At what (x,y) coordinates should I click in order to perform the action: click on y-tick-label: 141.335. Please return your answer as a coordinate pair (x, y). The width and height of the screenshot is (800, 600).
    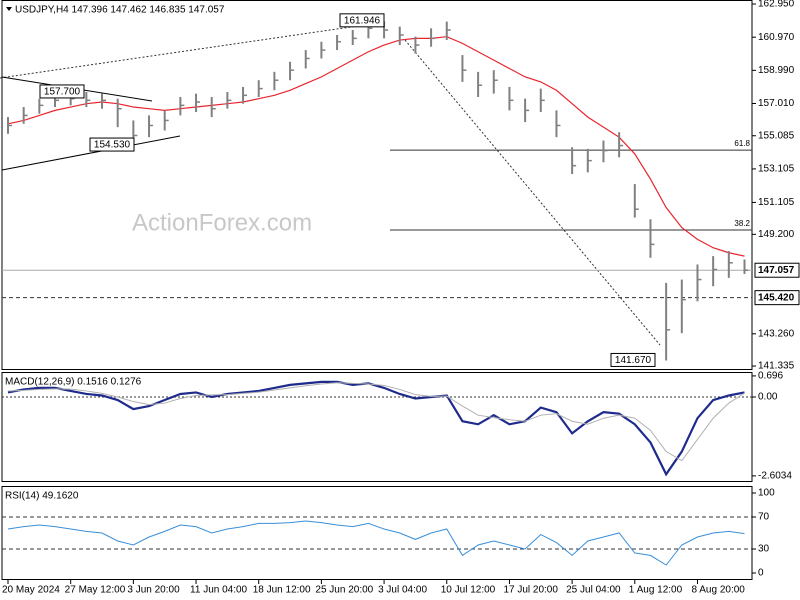
    Looking at the image, I should click on (776, 366).